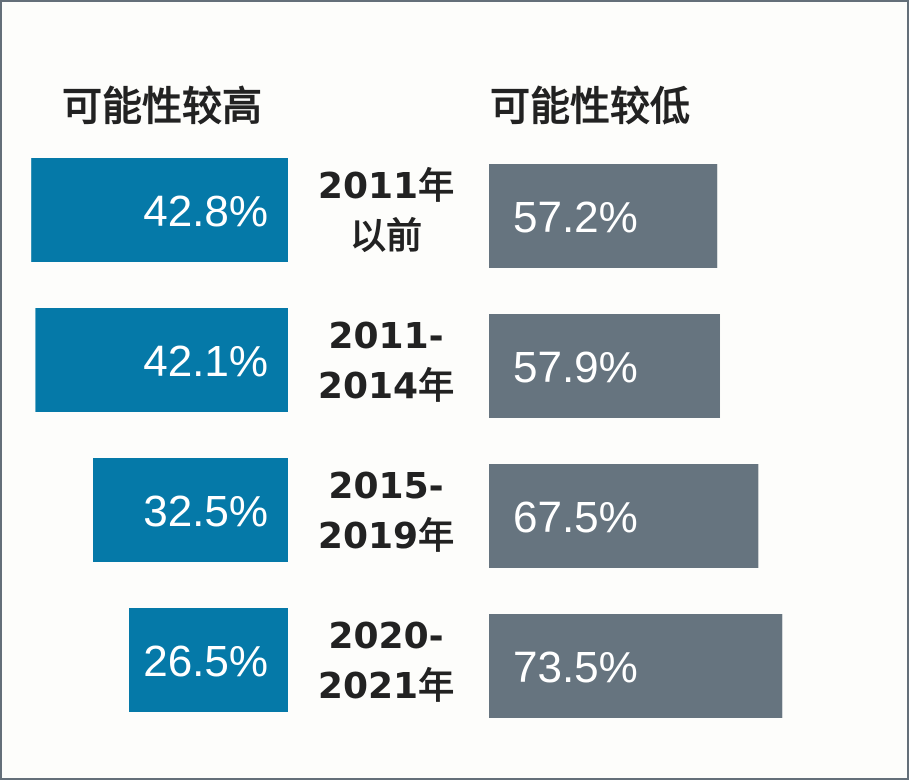  What do you see at coordinates (385, 486) in the screenshot?
I see `category-line1-2: 2015-` at bounding box center [385, 486].